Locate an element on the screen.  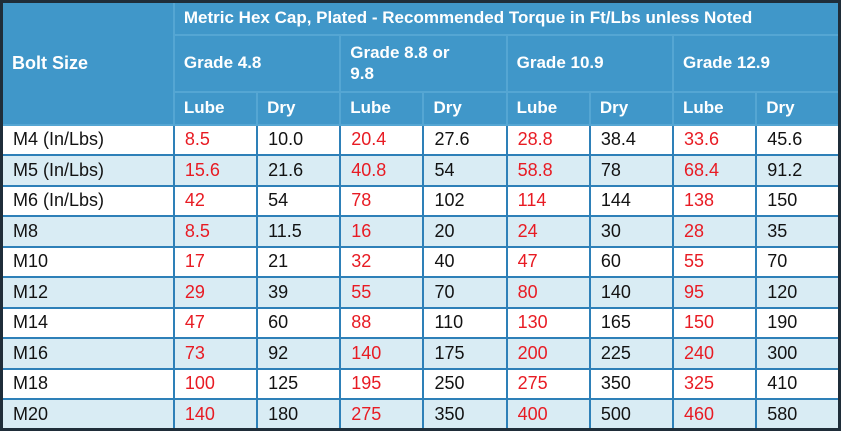
dry-torque-value: 38.4 is located at coordinates (631, 139).